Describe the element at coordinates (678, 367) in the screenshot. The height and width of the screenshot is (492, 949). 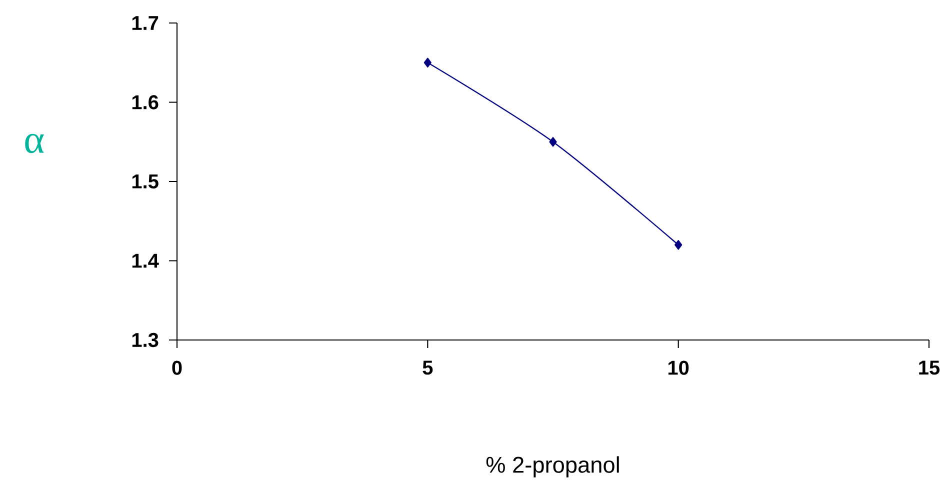
I see `x-tick-label: 10` at that location.